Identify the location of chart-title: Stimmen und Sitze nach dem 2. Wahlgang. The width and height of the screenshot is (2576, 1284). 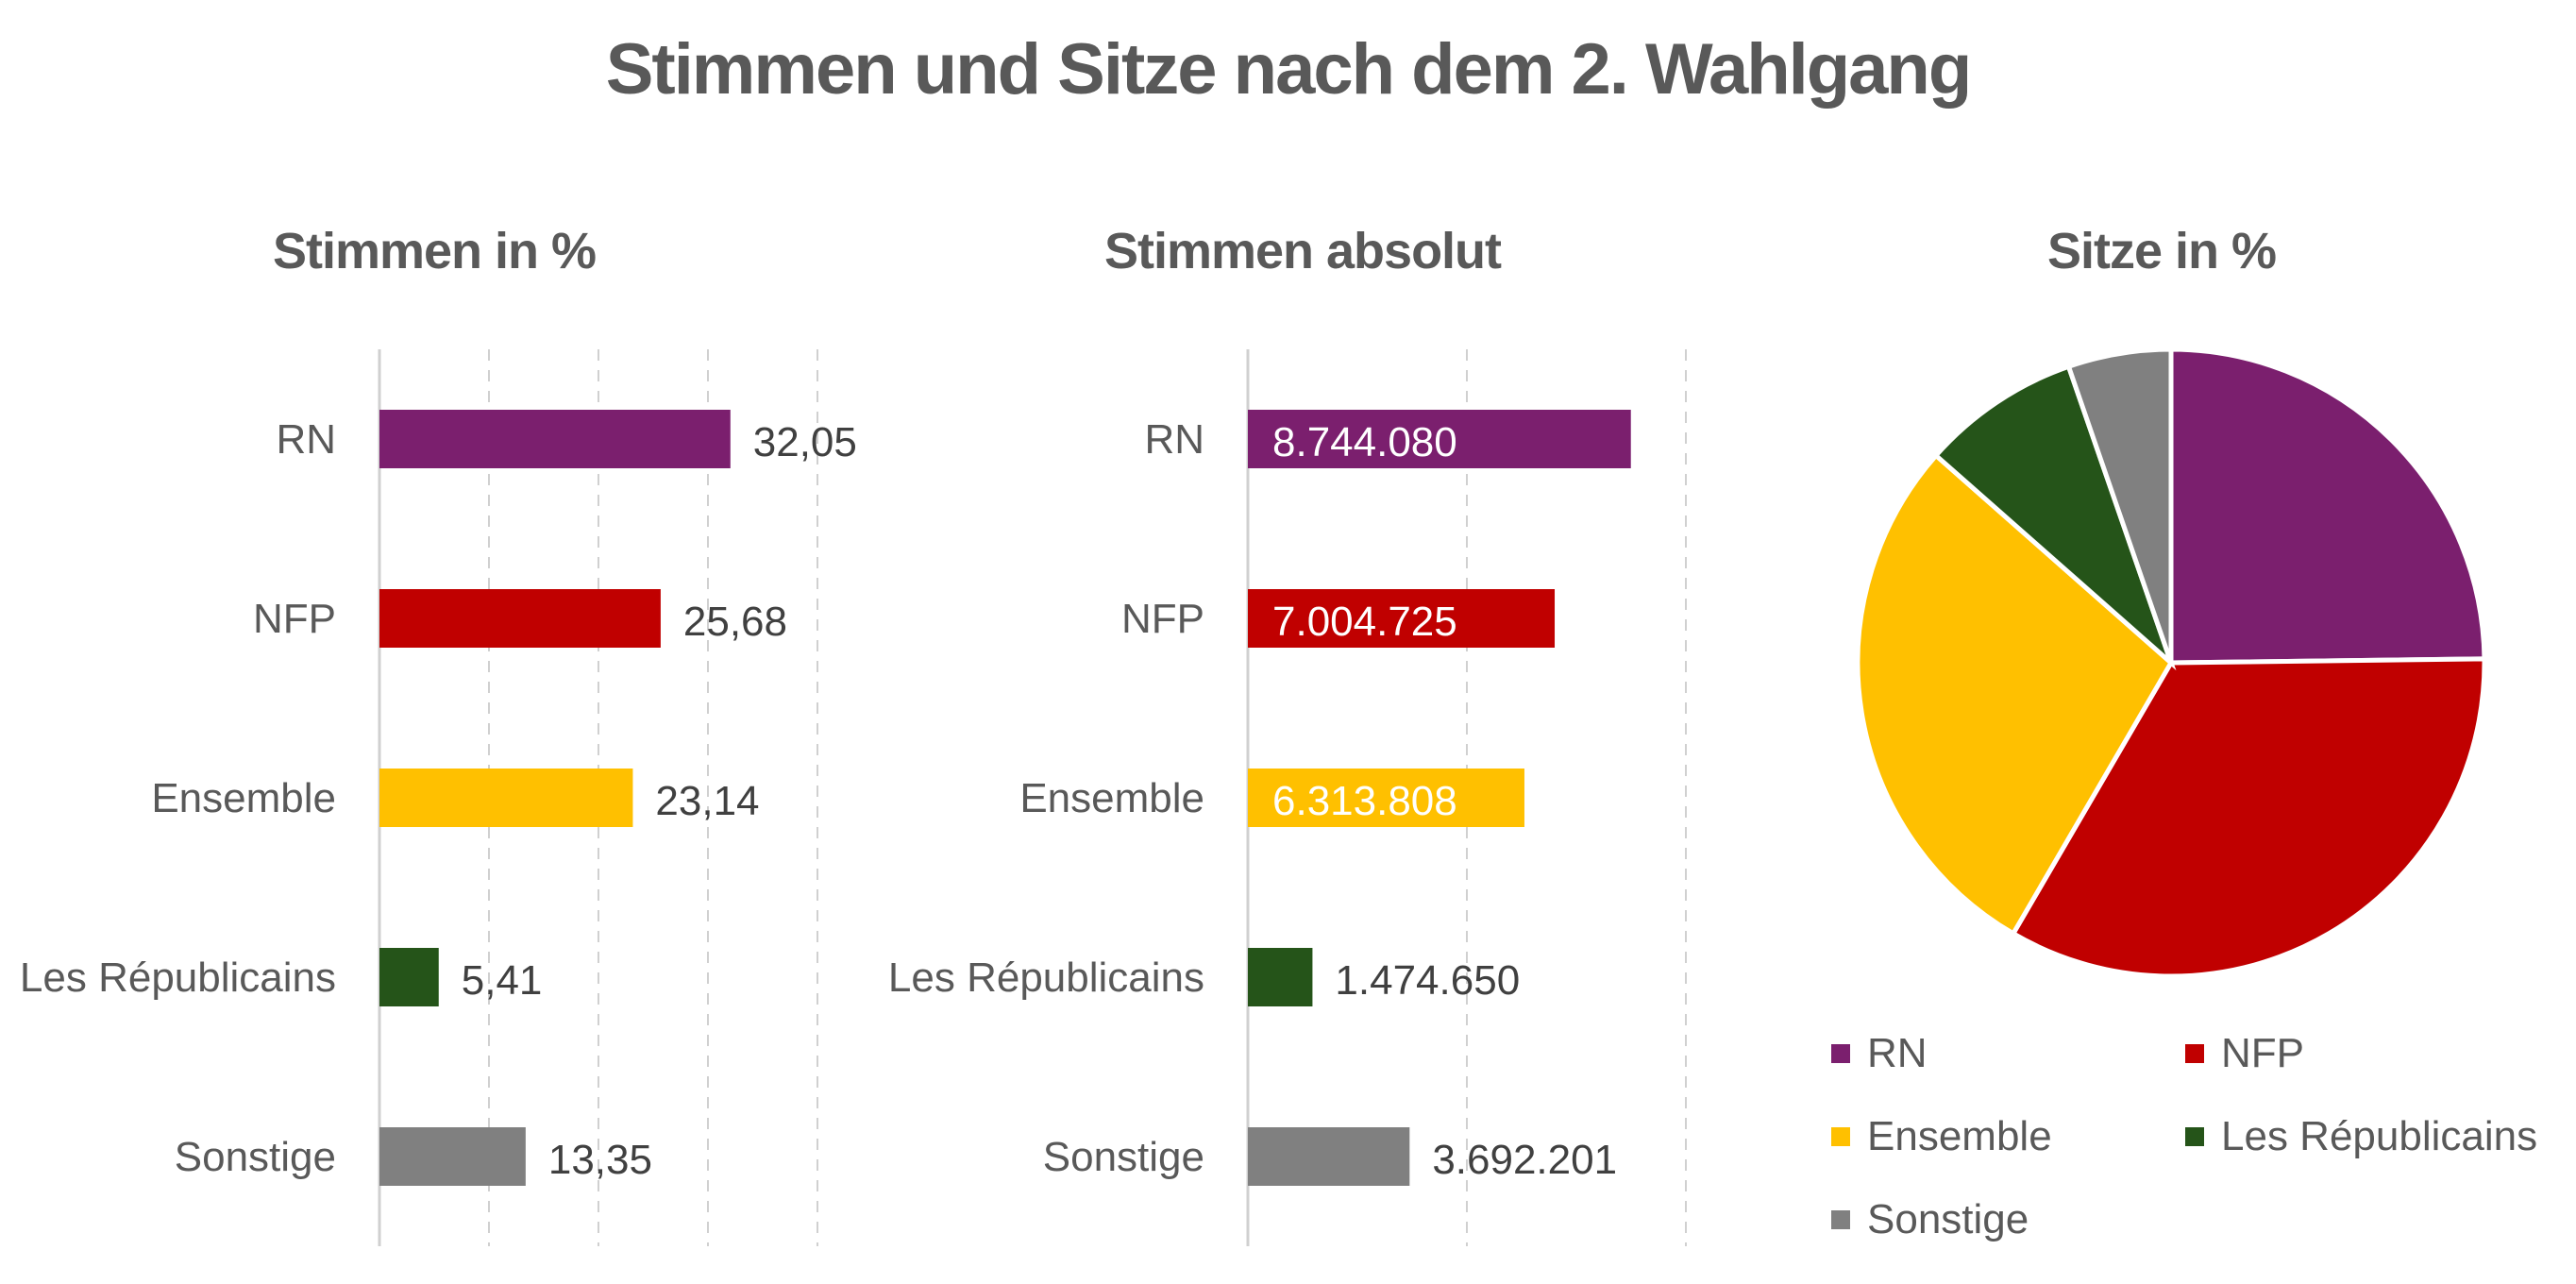
(1289, 69).